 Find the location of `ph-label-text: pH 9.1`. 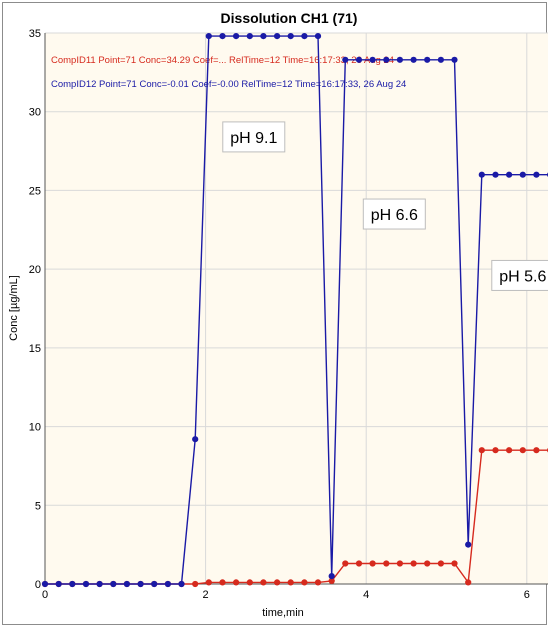

ph-label-text: pH 9.1 is located at coordinates (253, 138).